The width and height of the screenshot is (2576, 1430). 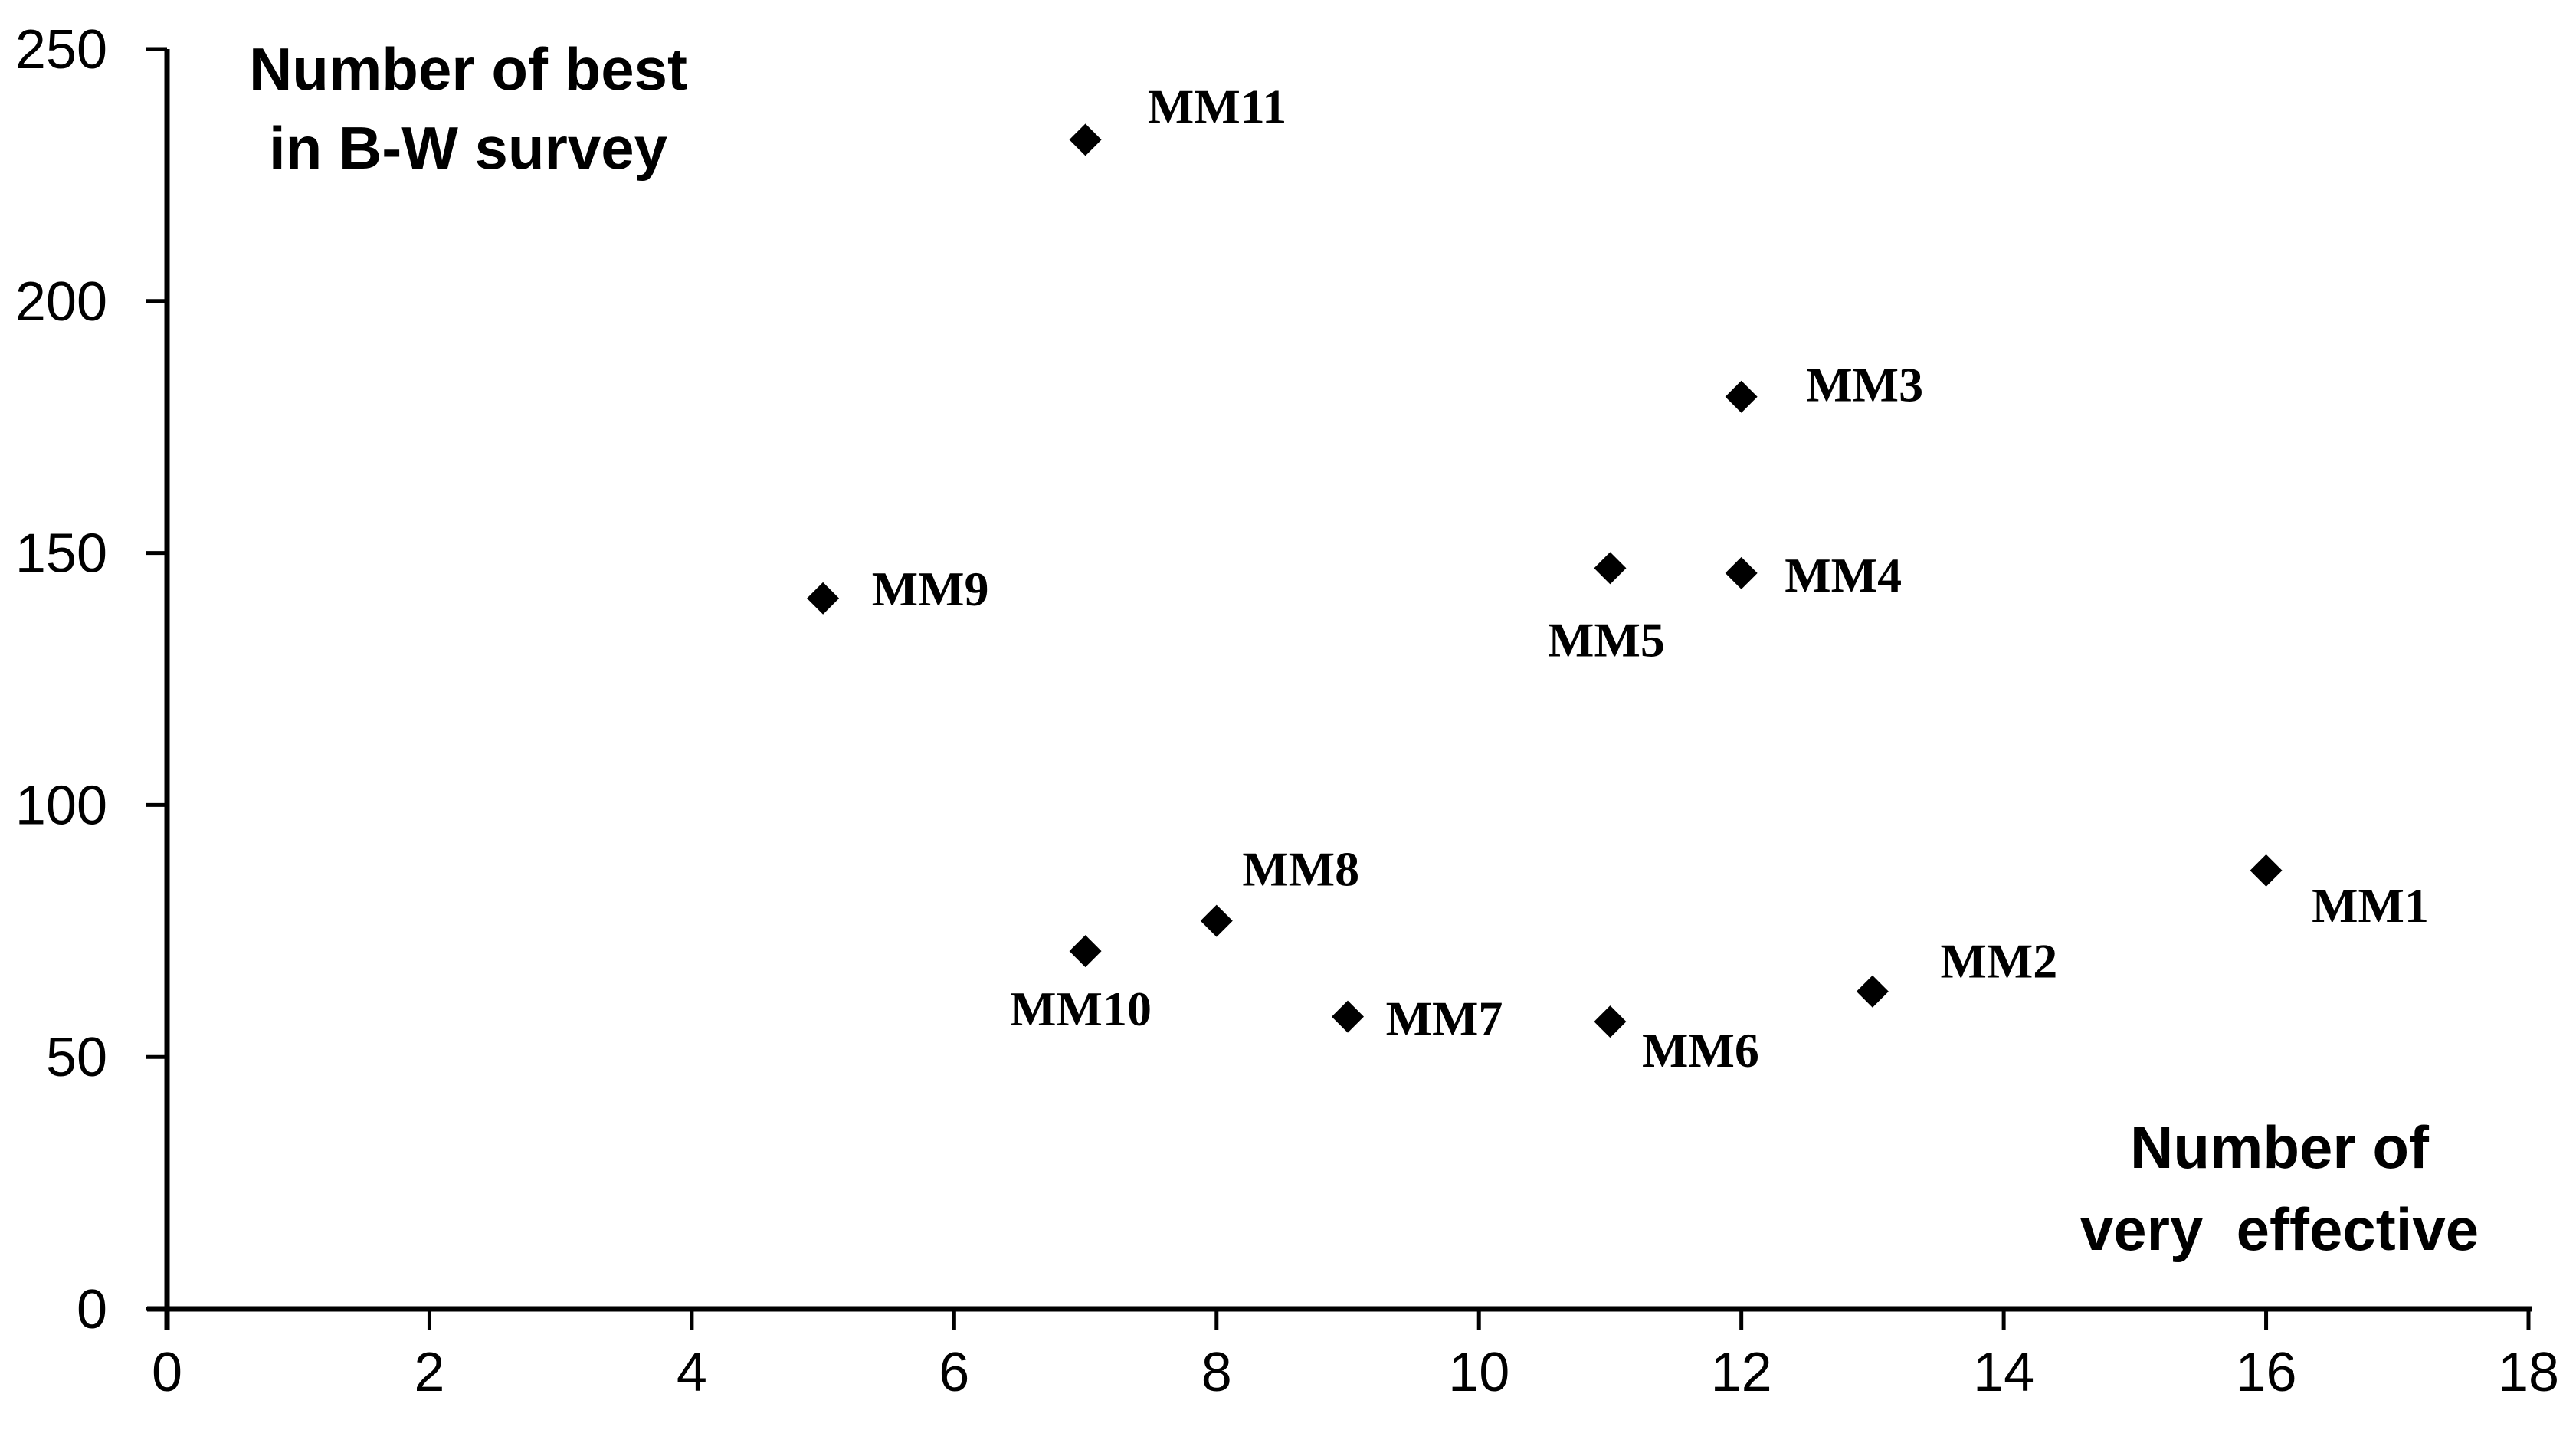 I want to click on data-point-label: MM1, so click(x=2370, y=905).